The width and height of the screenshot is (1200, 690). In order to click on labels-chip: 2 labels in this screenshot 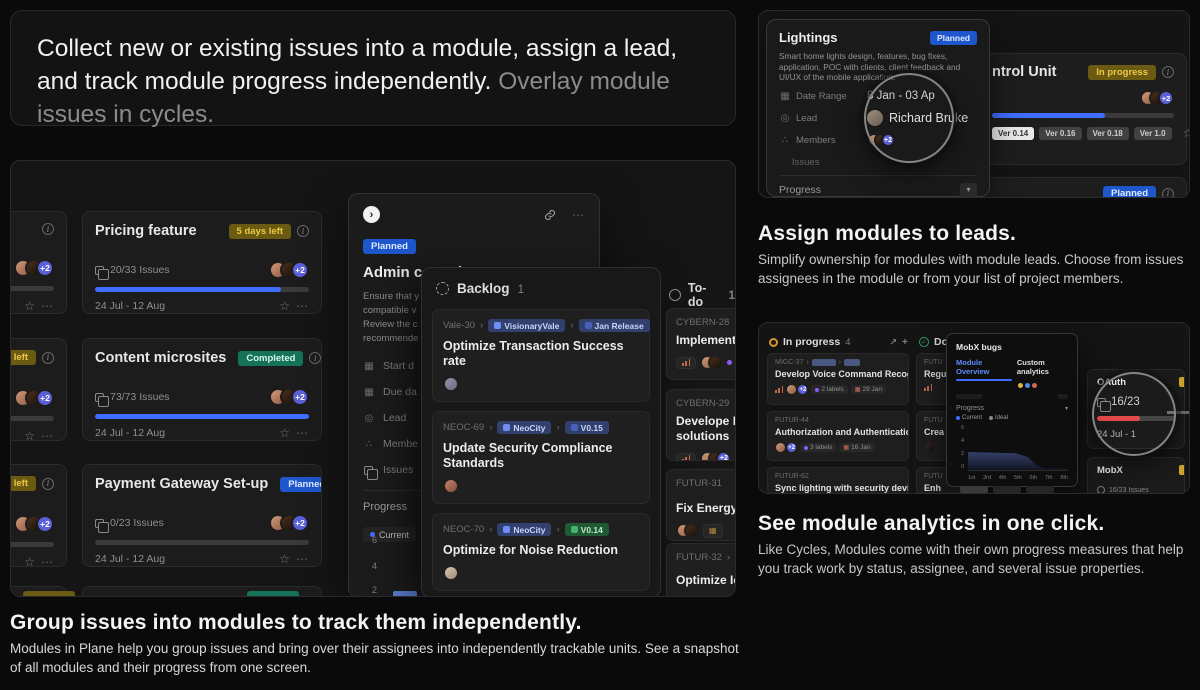, I will do `click(829, 389)`.